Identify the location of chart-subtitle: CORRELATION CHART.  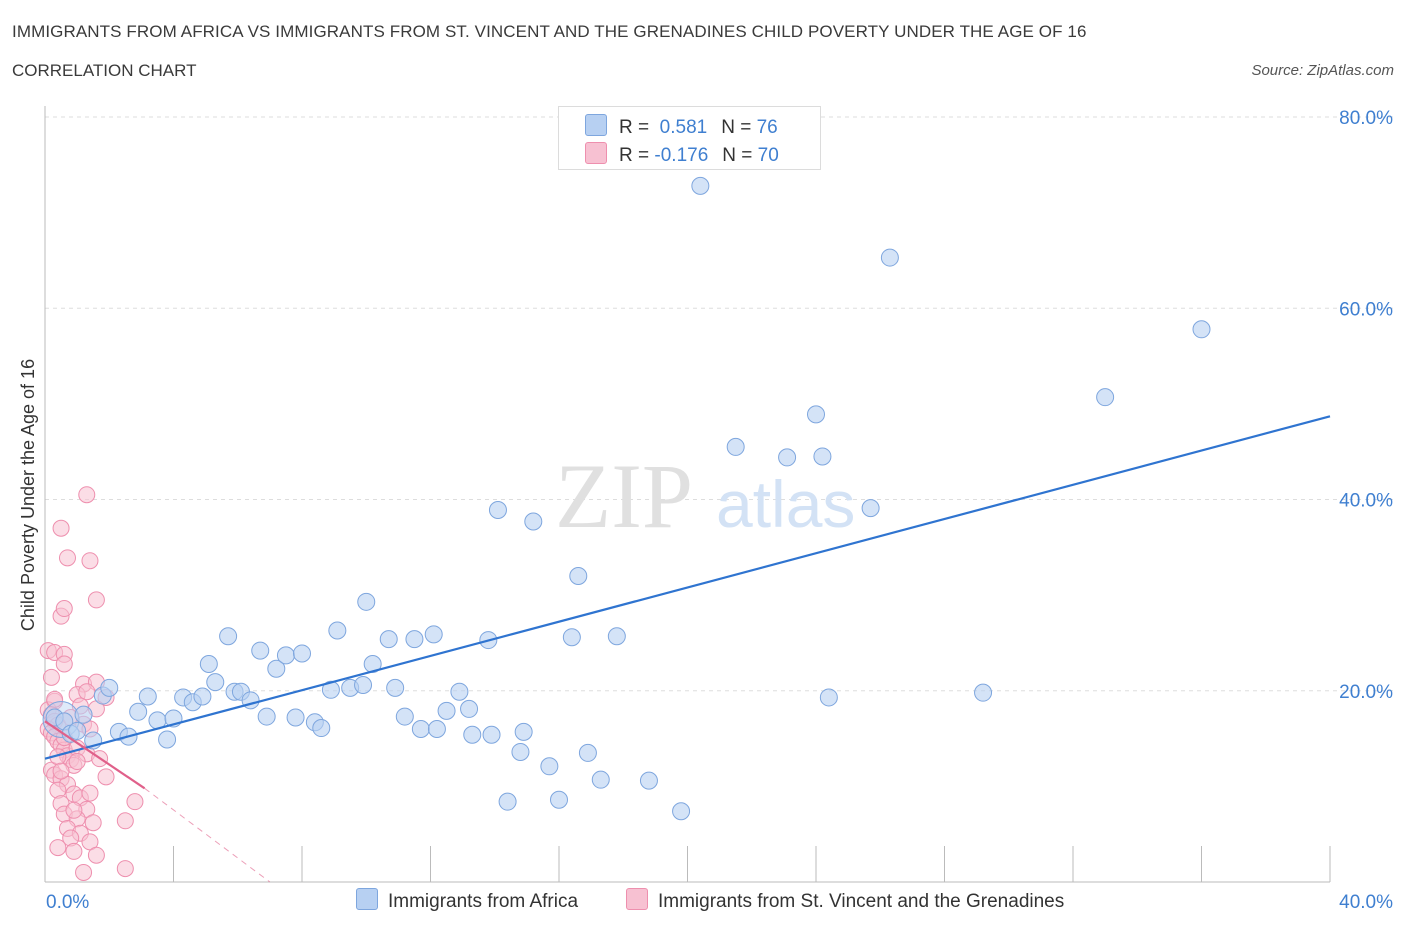
(104, 70).